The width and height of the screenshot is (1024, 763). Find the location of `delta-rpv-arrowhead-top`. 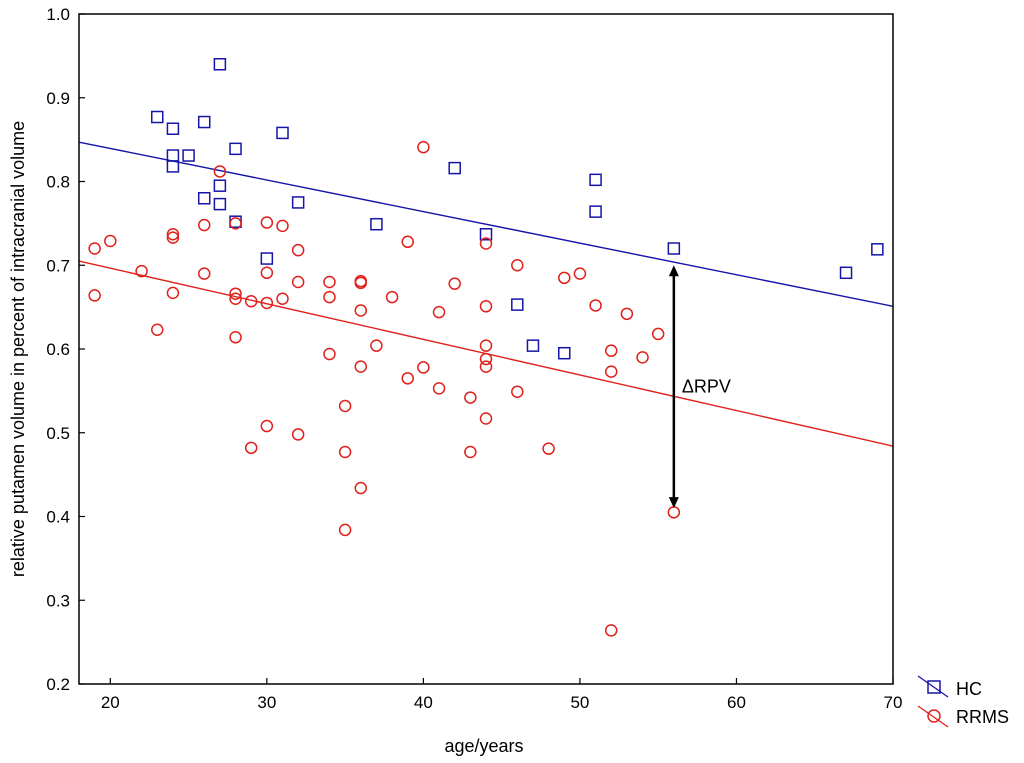

delta-rpv-arrowhead-top is located at coordinates (673, 271).